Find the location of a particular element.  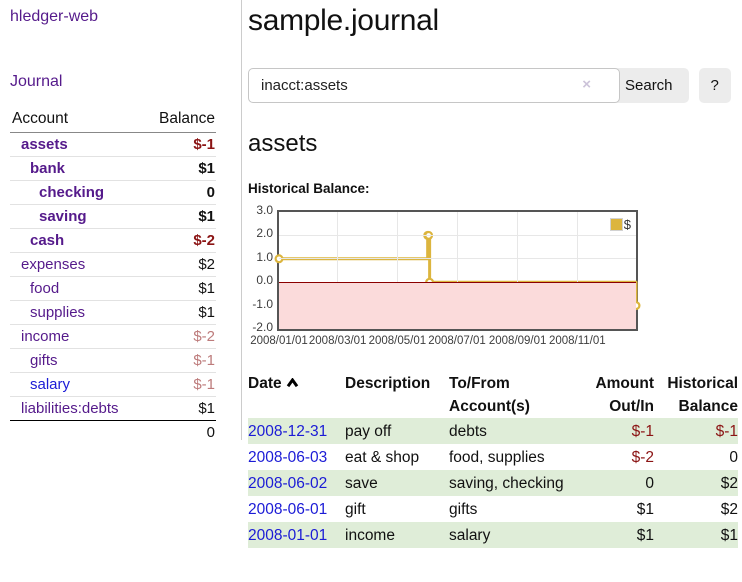

register-description: save is located at coordinates (361, 483).